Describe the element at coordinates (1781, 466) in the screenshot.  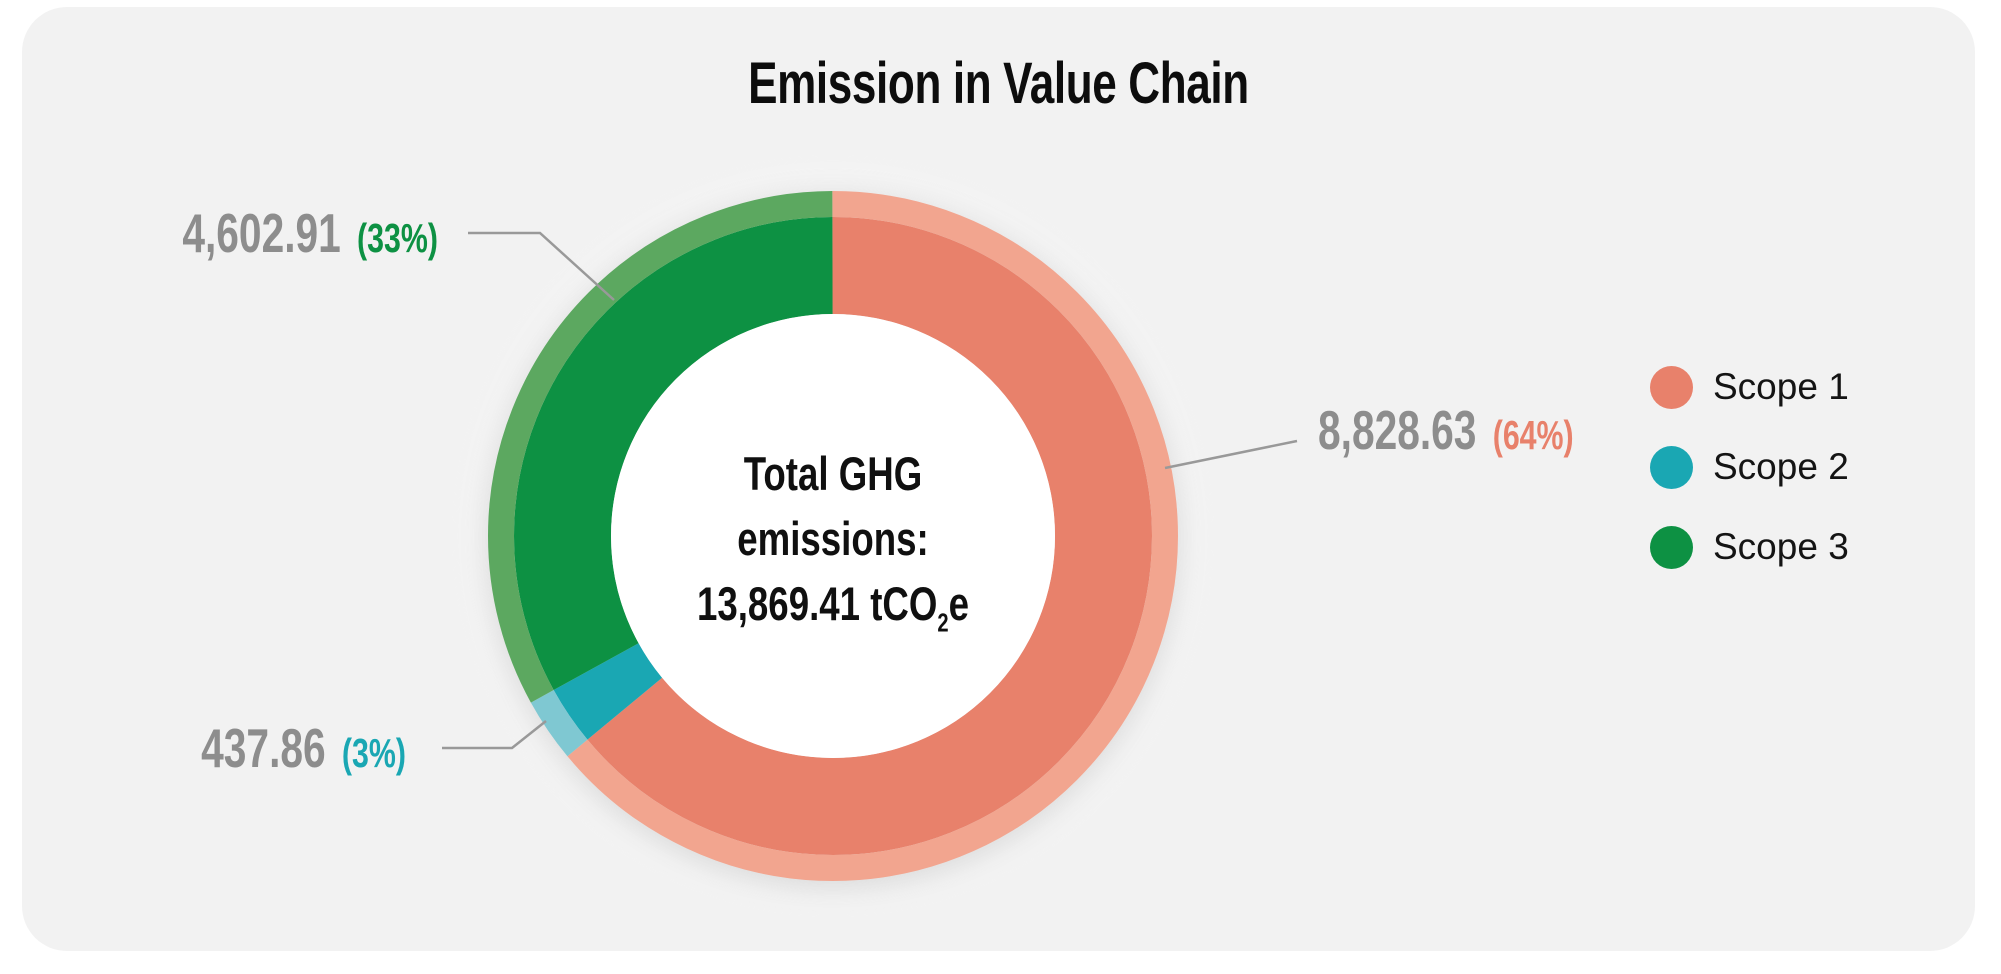
I see `legend-label-scope-2: Scope 2` at that location.